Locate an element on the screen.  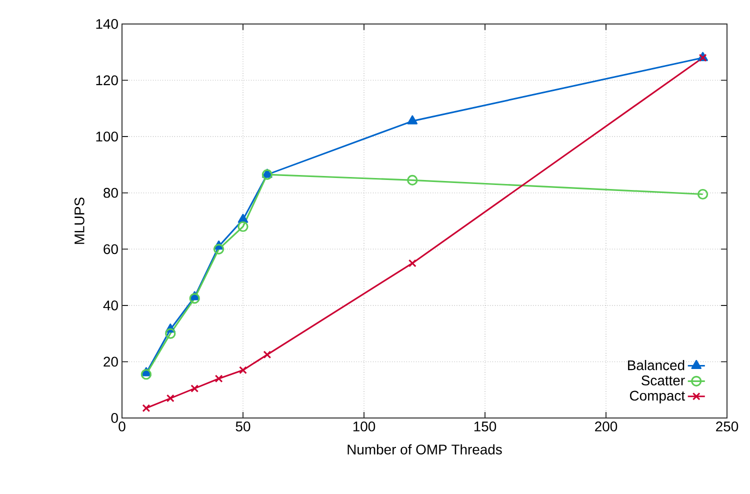
y-tick-label: 80 is located at coordinates (111, 193).